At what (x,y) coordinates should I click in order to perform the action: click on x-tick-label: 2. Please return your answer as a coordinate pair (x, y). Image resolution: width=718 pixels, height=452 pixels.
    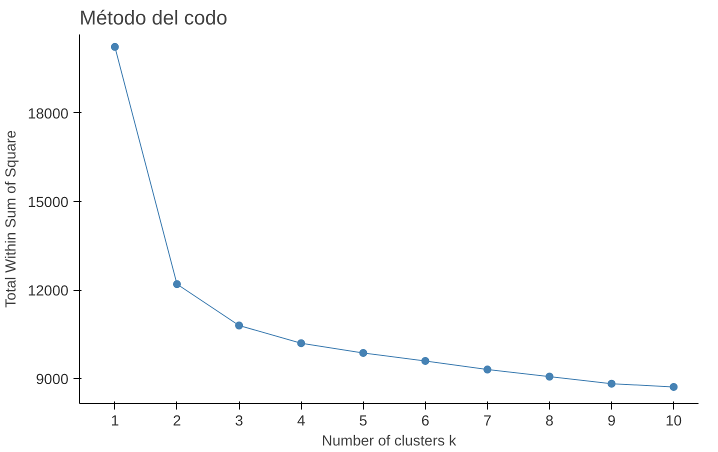
    Looking at the image, I should click on (177, 422).